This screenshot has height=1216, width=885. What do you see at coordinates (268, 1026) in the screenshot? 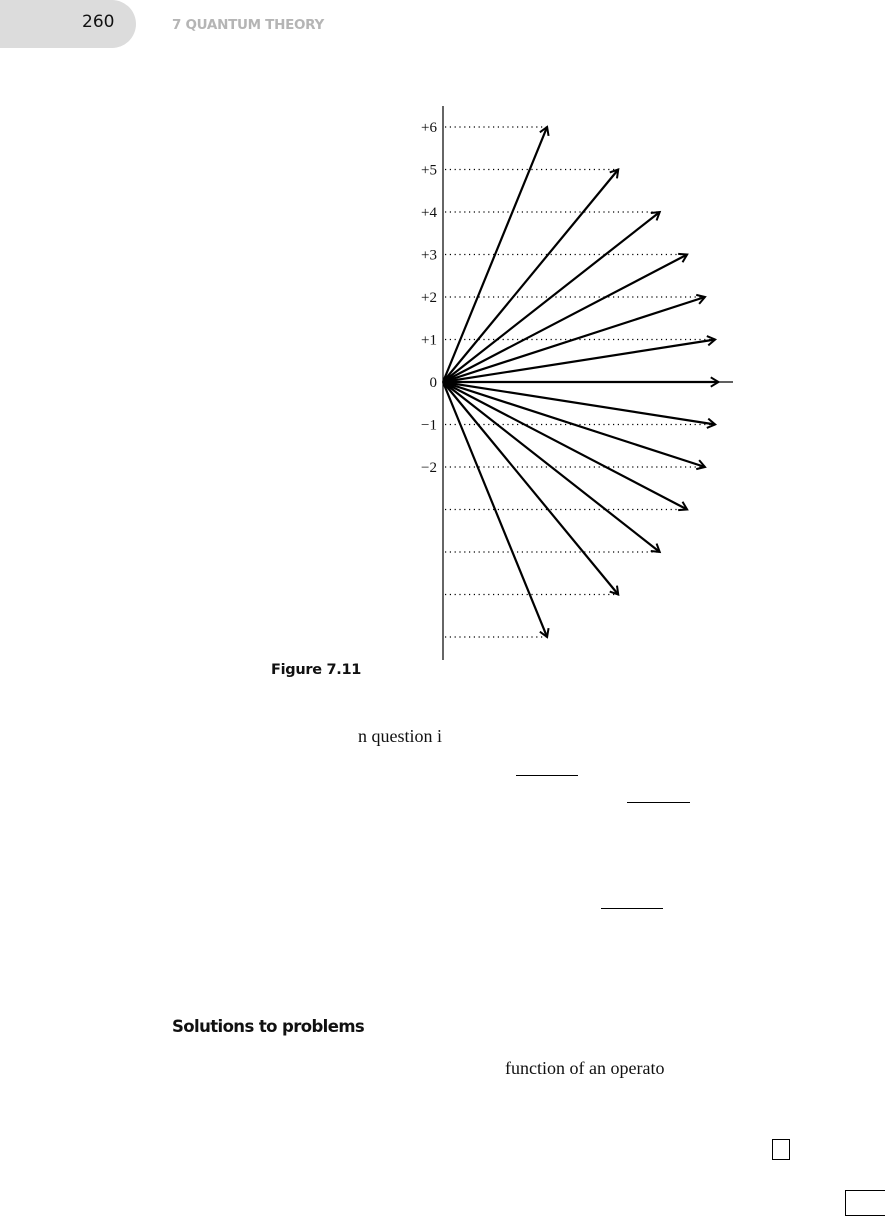
I see `section-heading: Solutions to problems` at bounding box center [268, 1026].